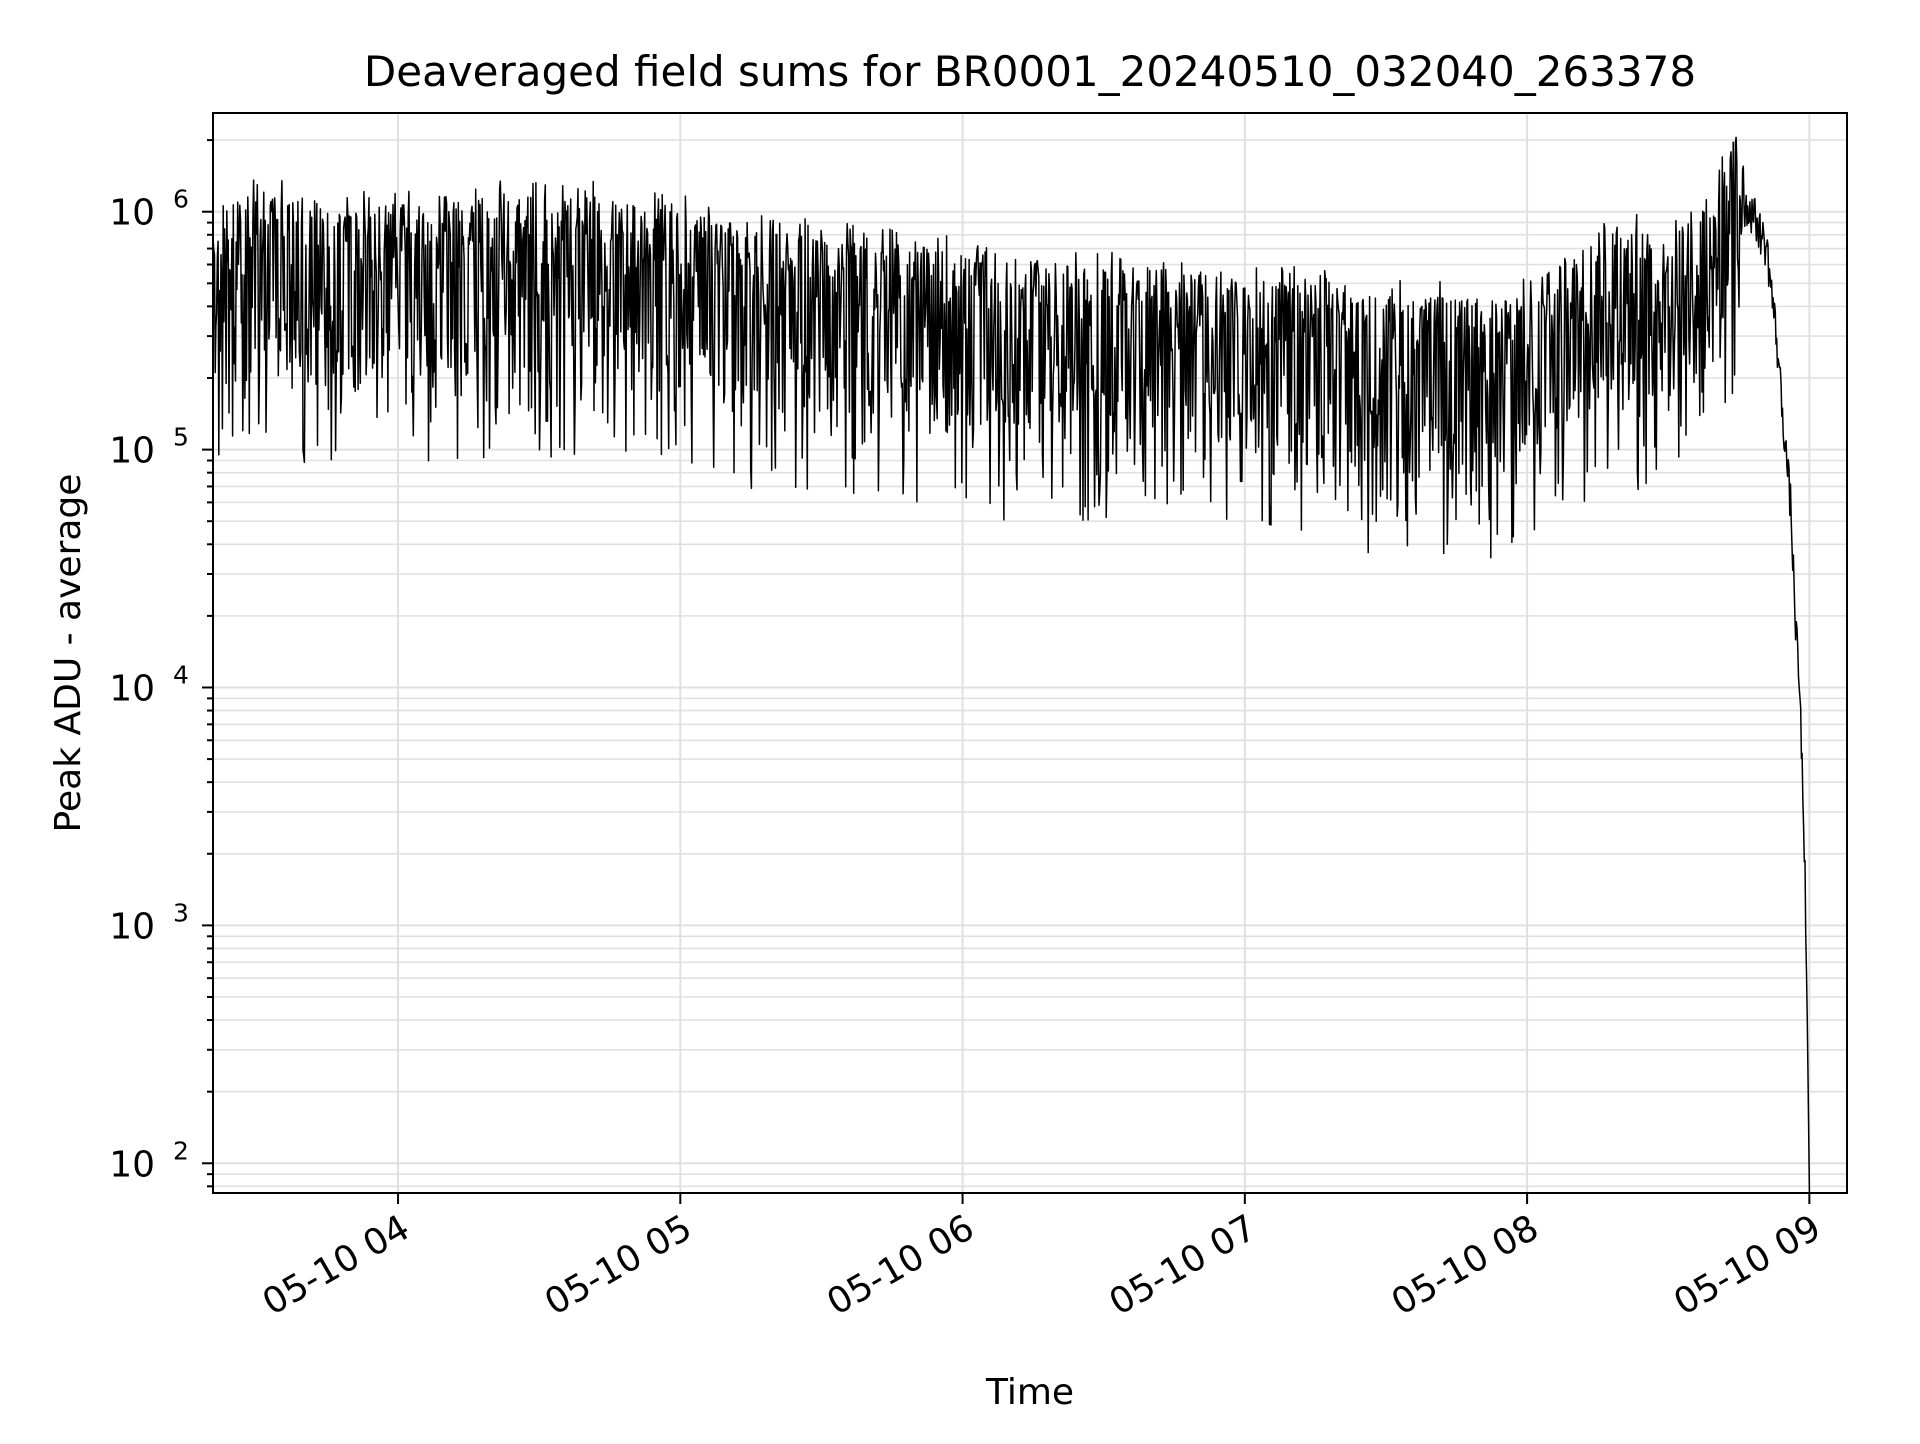  Describe the element at coordinates (181, 674) in the screenshot. I see `y-tick-label-exponent: 4` at that location.